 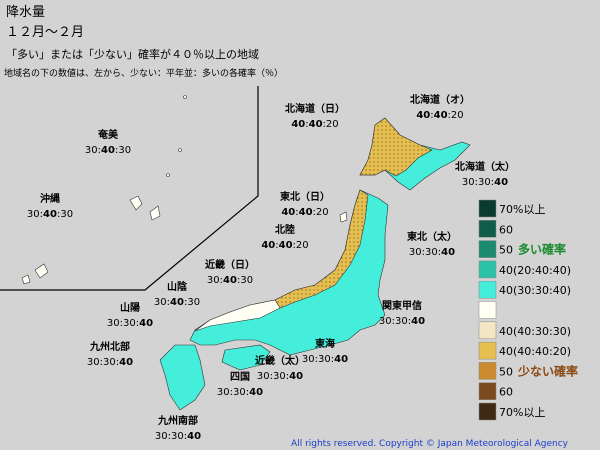 I want to click on legend-note: 少ない確率, so click(x=547, y=370).